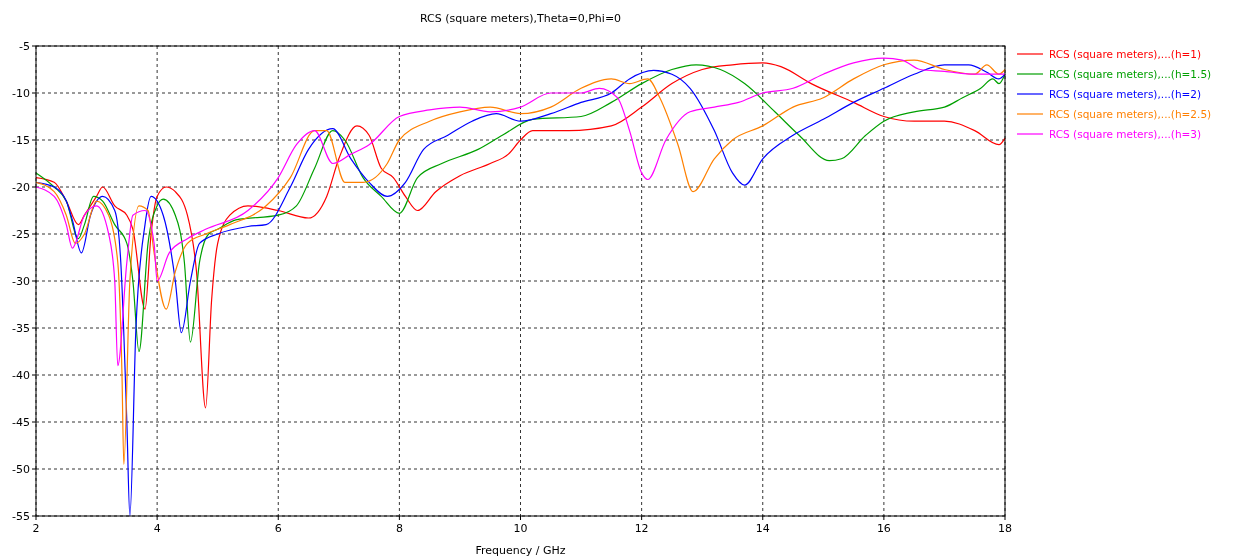 This screenshot has height=560, width=1238. I want to click on y-tick-label: -30, so click(21, 281).